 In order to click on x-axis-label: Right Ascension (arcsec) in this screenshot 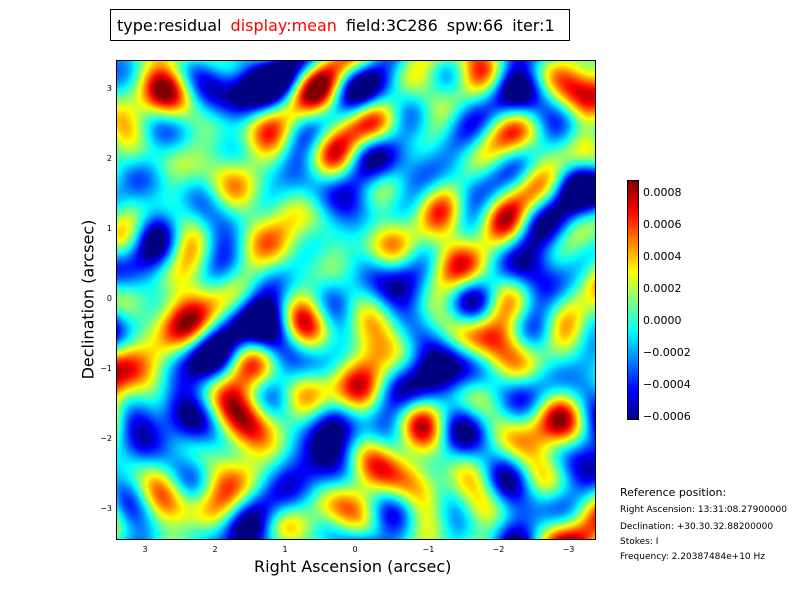, I will do `click(353, 566)`.